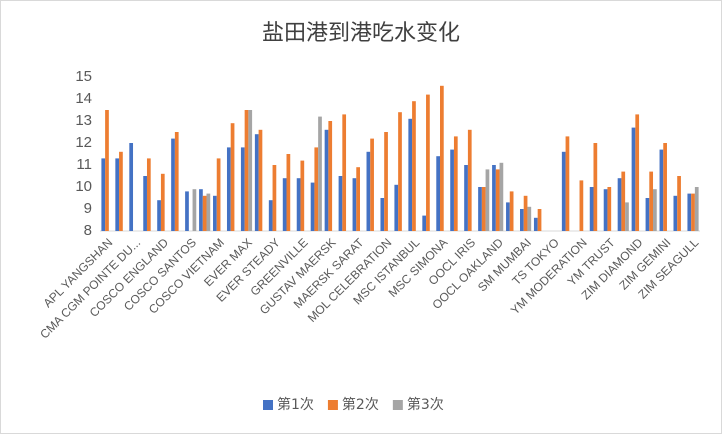 The image size is (722, 439). What do you see at coordinates (83, 186) in the screenshot?
I see `y-tick-label: 10` at bounding box center [83, 186].